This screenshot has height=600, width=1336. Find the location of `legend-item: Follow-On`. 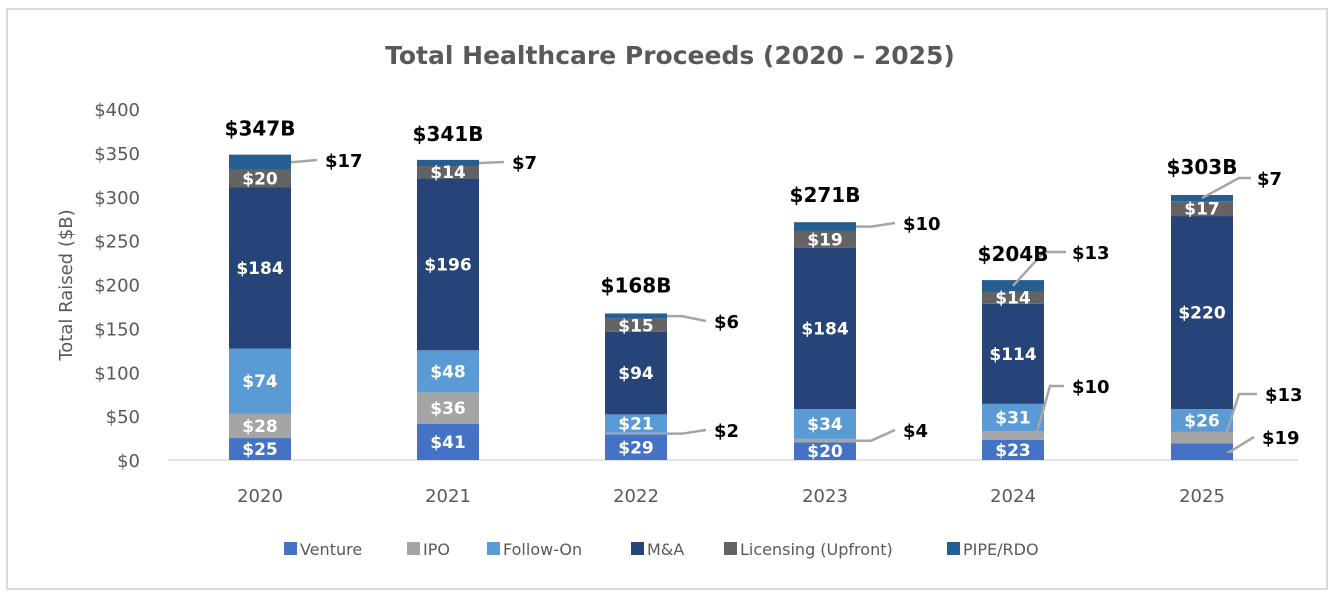

legend-item: Follow-On is located at coordinates (534, 549).